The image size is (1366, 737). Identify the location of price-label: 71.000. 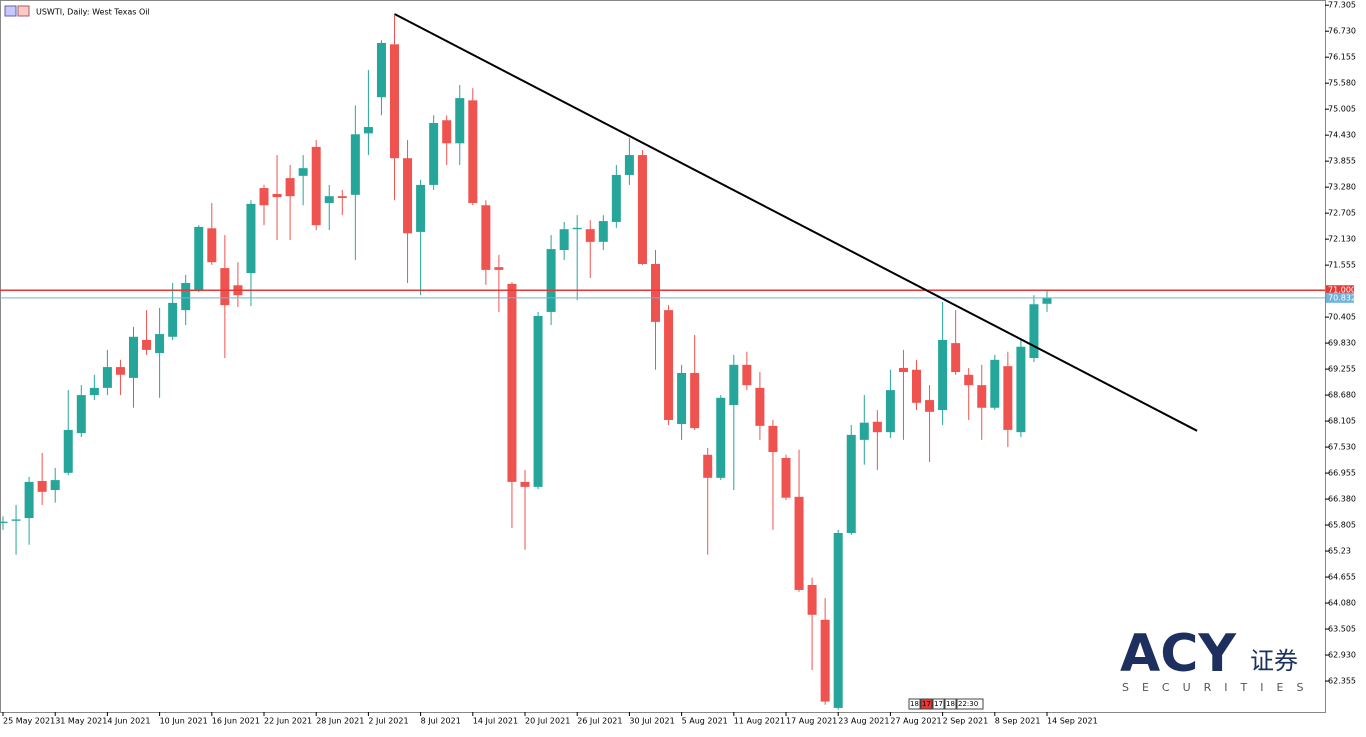
(1342, 290).